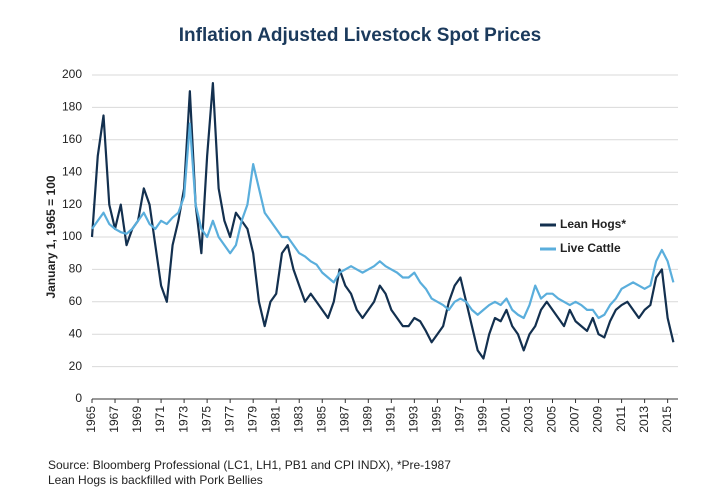 Image resolution: width=720 pixels, height=500 pixels. What do you see at coordinates (51, 236) in the screenshot?
I see `y-axis-label: January 1, 1965 = 100` at bounding box center [51, 236].